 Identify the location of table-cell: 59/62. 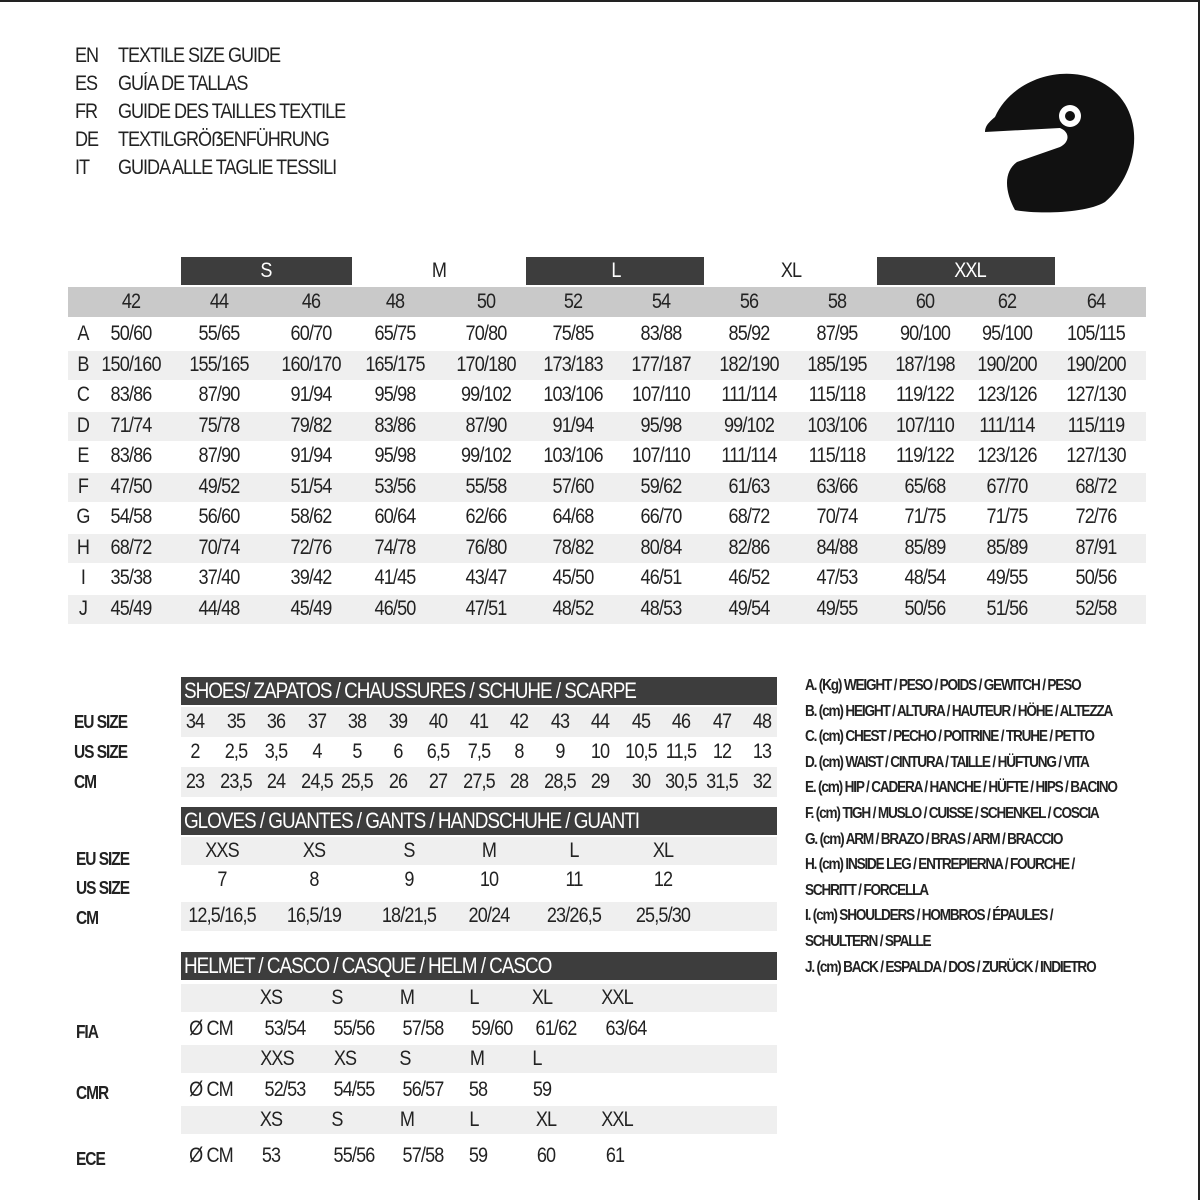
(661, 486).